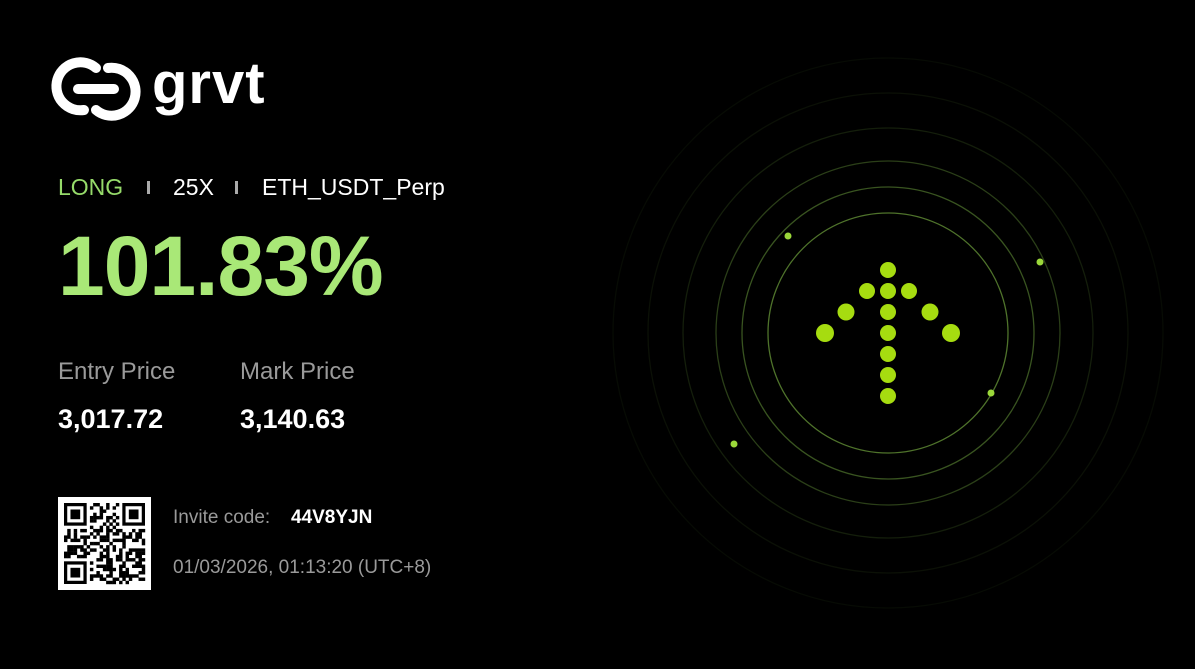 The height and width of the screenshot is (669, 1195). I want to click on separator, so click(148, 187).